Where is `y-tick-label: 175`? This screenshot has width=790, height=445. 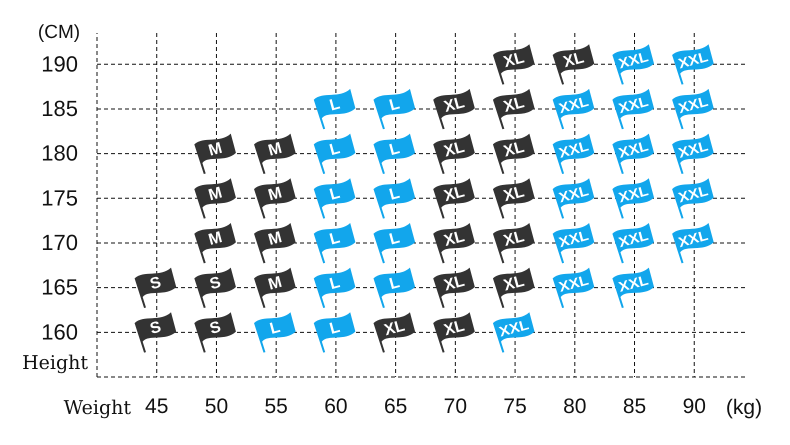
y-tick-label: 175 is located at coordinates (59, 197).